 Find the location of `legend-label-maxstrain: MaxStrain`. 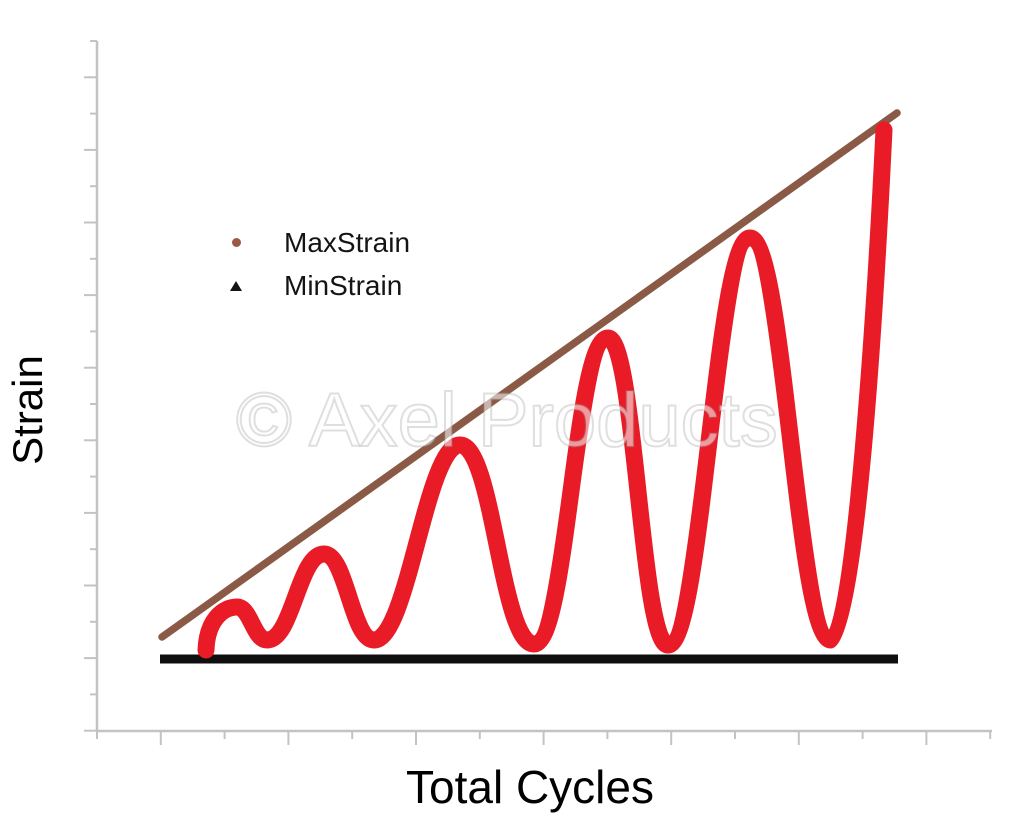

legend-label-maxstrain: MaxStrain is located at coordinates (347, 242).